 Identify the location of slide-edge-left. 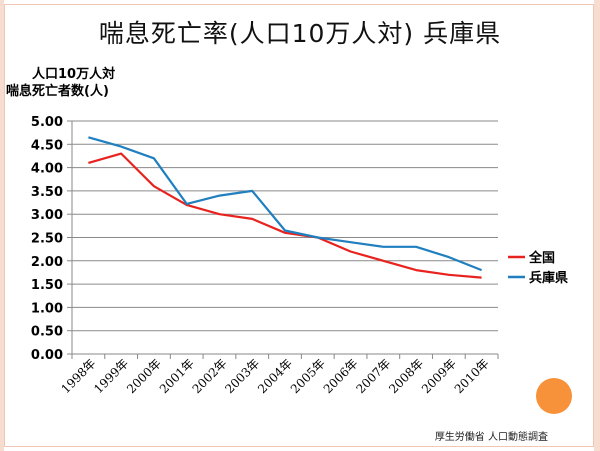
(2, 225).